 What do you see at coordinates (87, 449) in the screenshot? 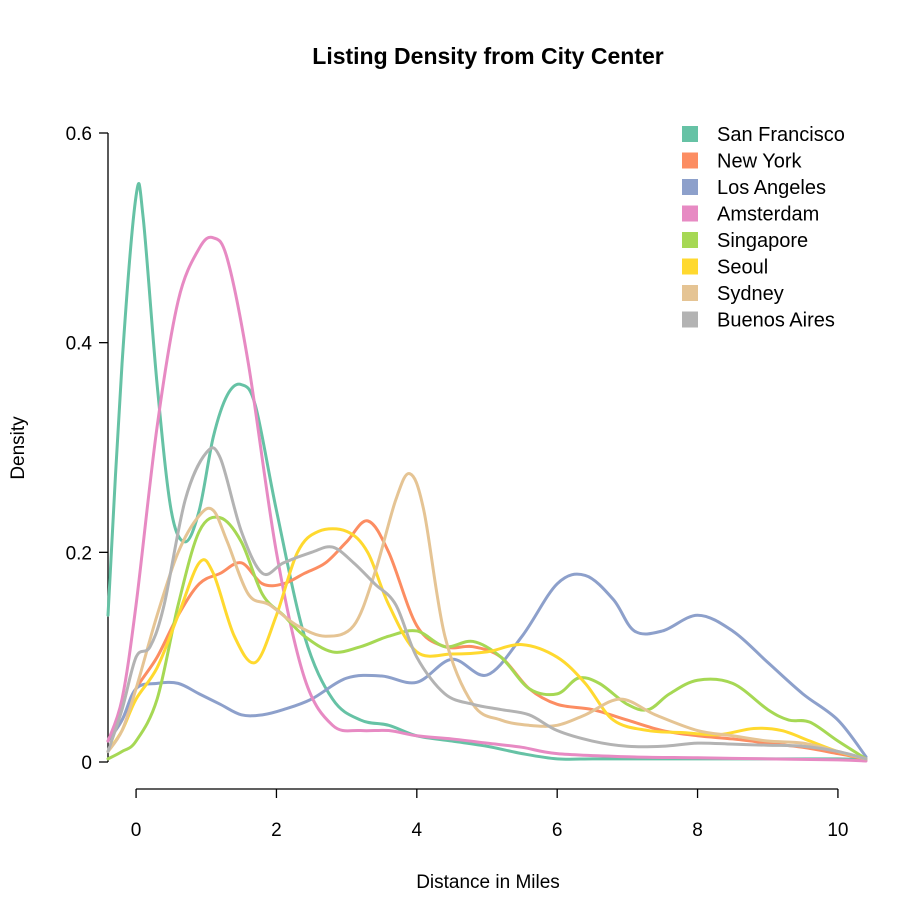
I see `y-axis: 0 0.2 0.4 0.6` at bounding box center [87, 449].